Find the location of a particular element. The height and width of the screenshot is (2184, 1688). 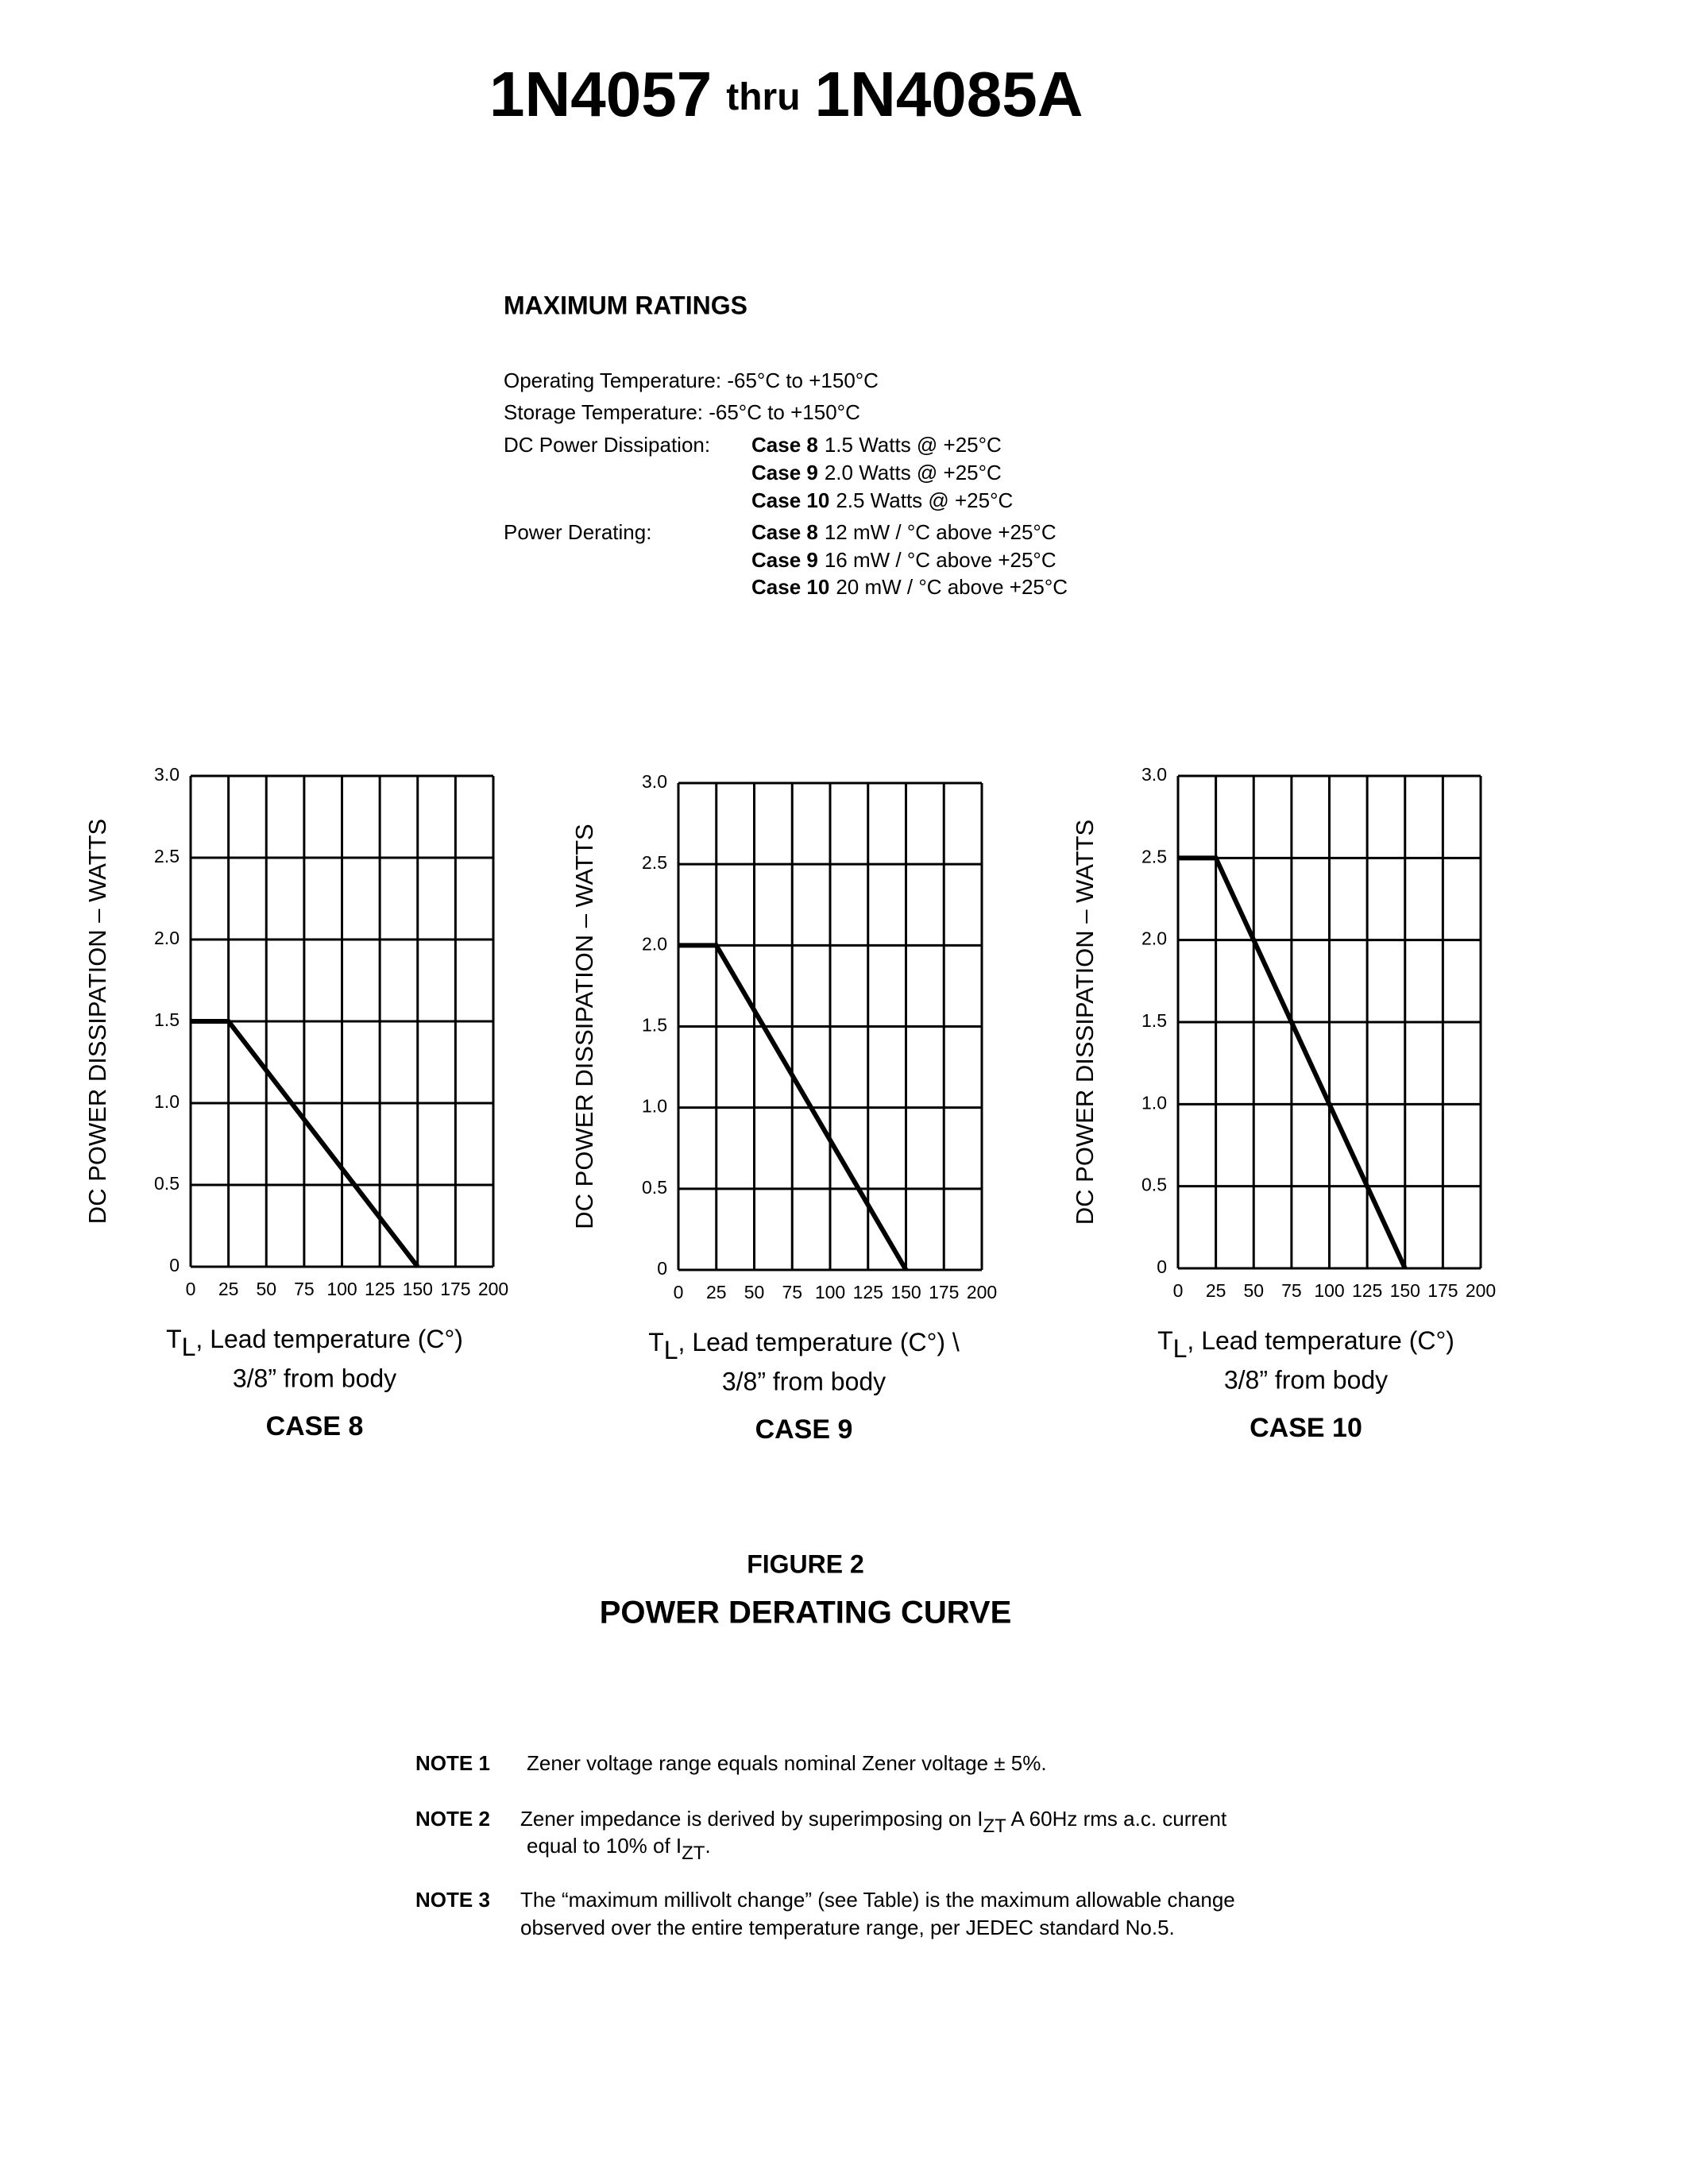

chart-caption: CASE 8 is located at coordinates (315, 1426).